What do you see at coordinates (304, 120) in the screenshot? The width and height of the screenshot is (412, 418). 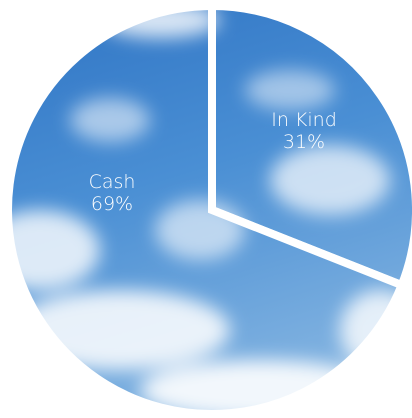 I see `slice-label: In Kind` at bounding box center [304, 120].